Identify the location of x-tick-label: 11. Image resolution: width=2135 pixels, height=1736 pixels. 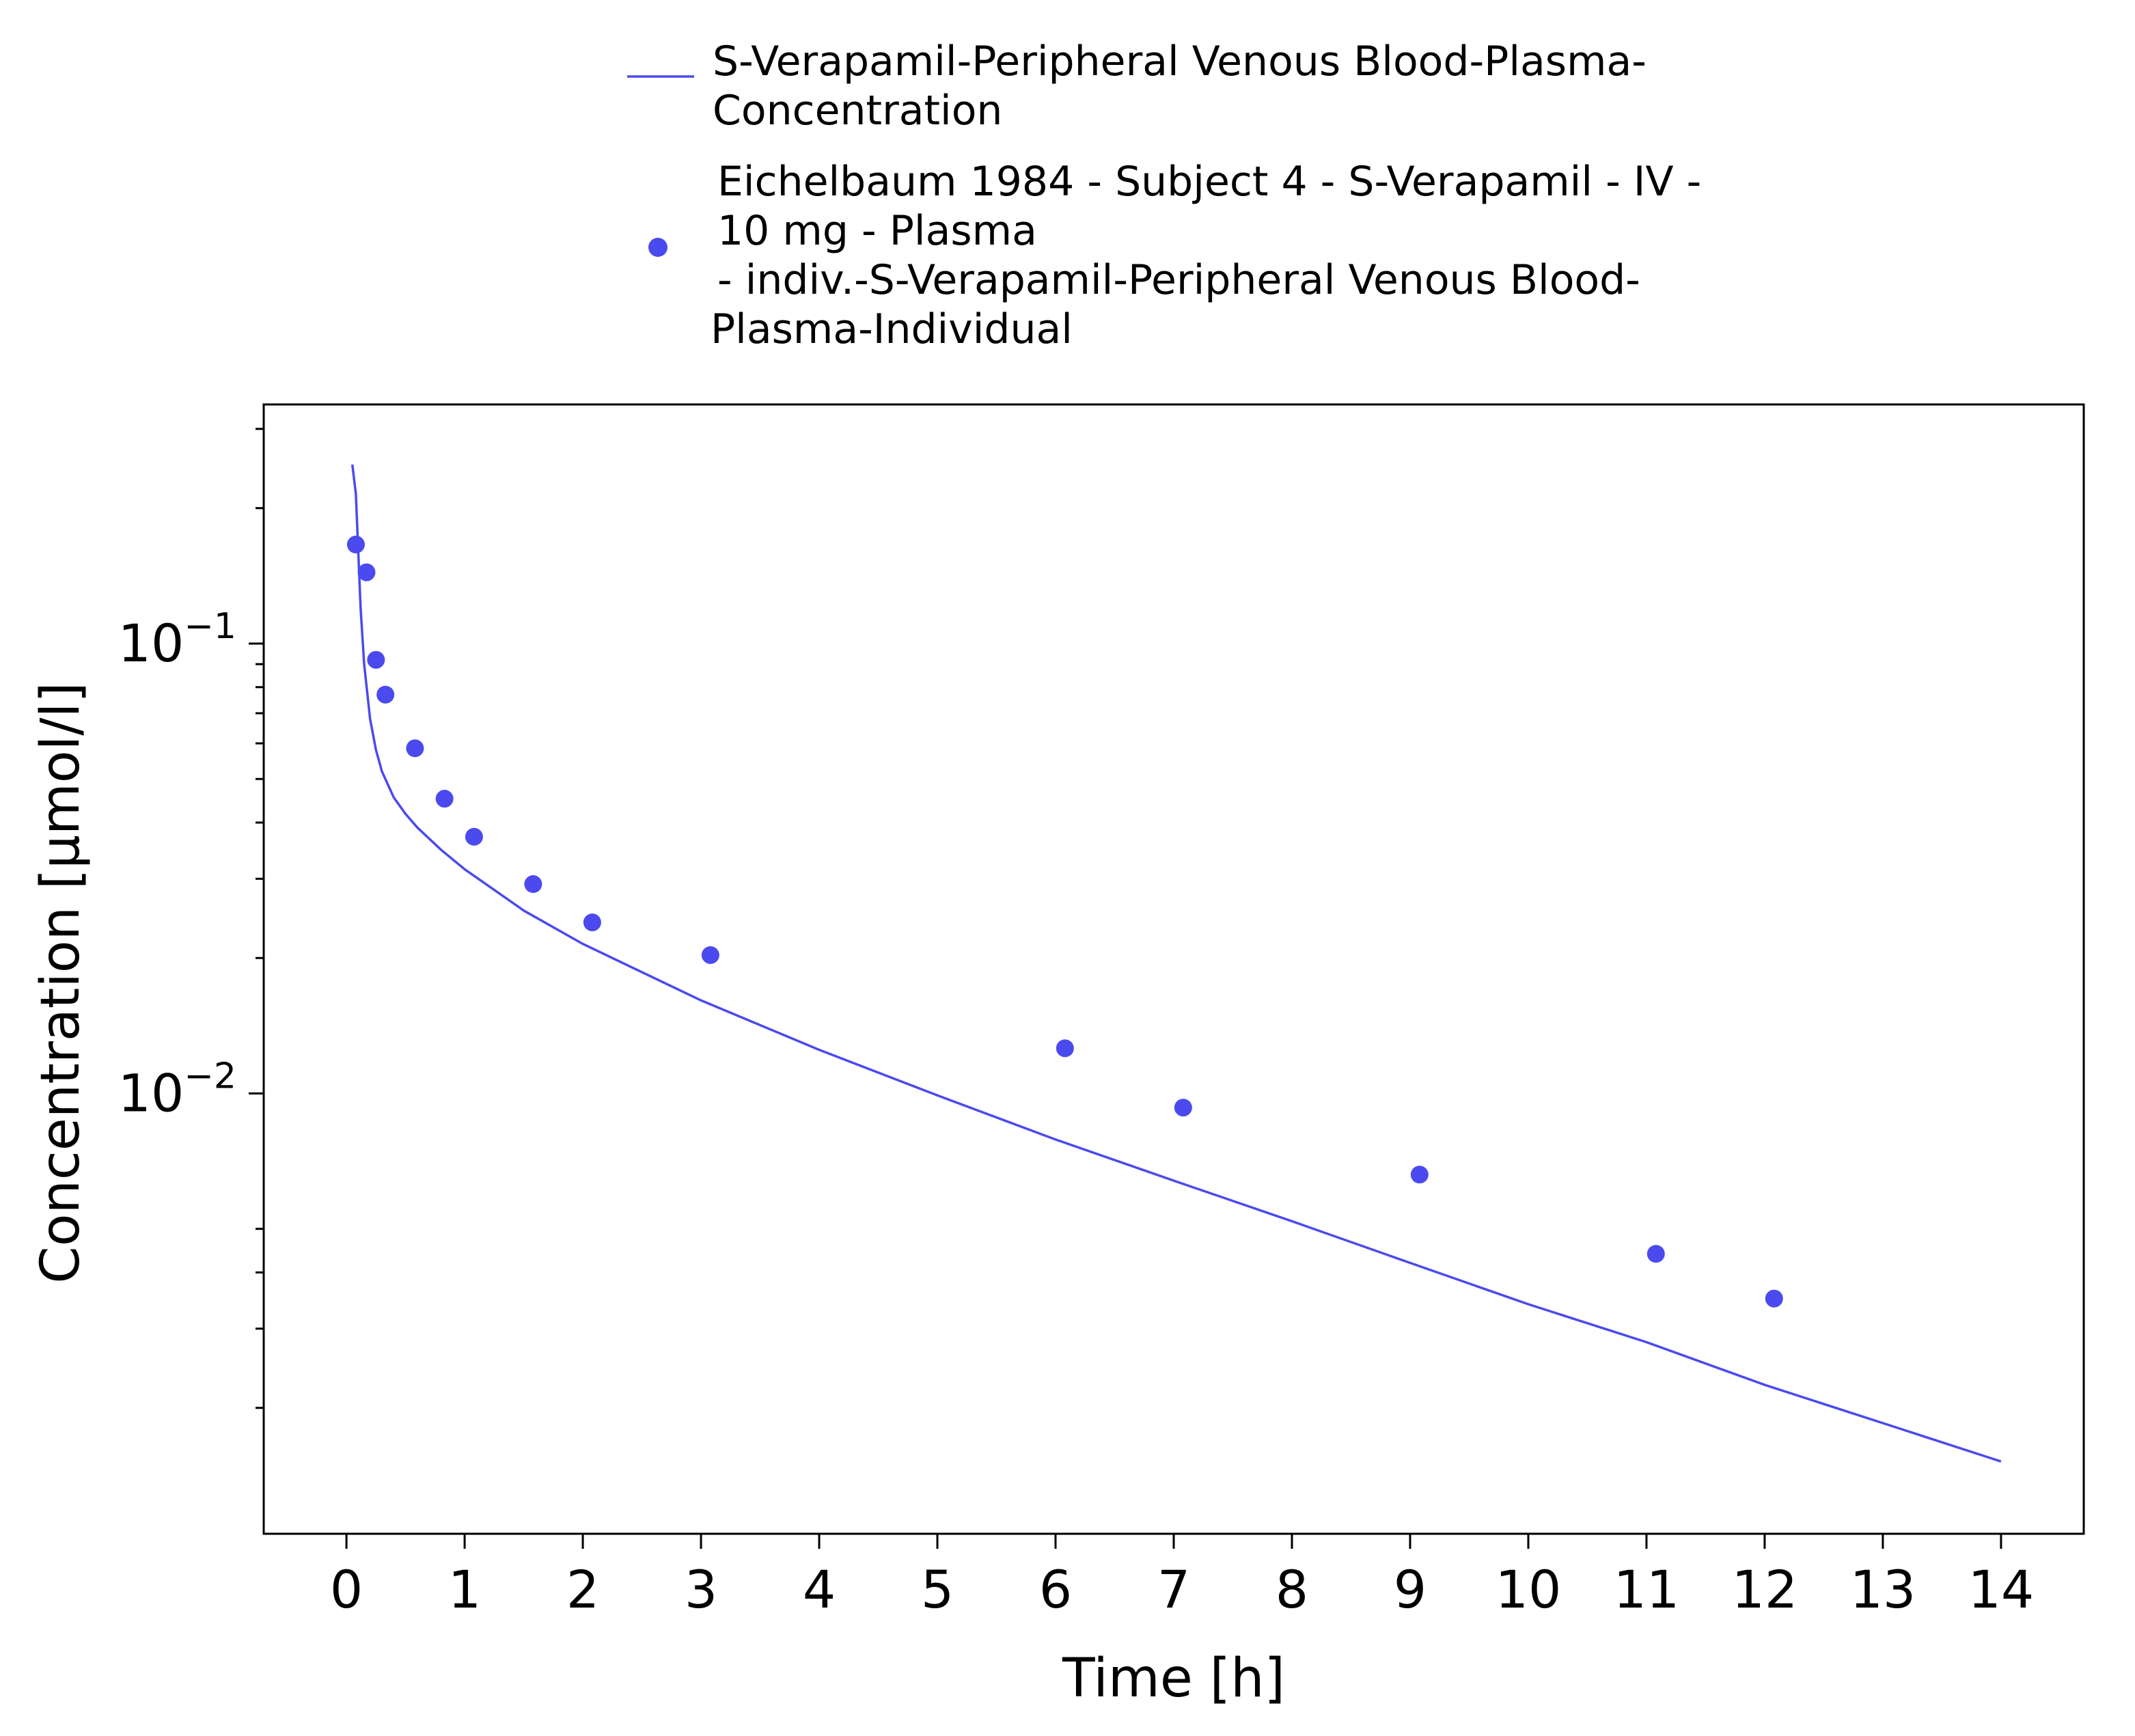
(1647, 1589).